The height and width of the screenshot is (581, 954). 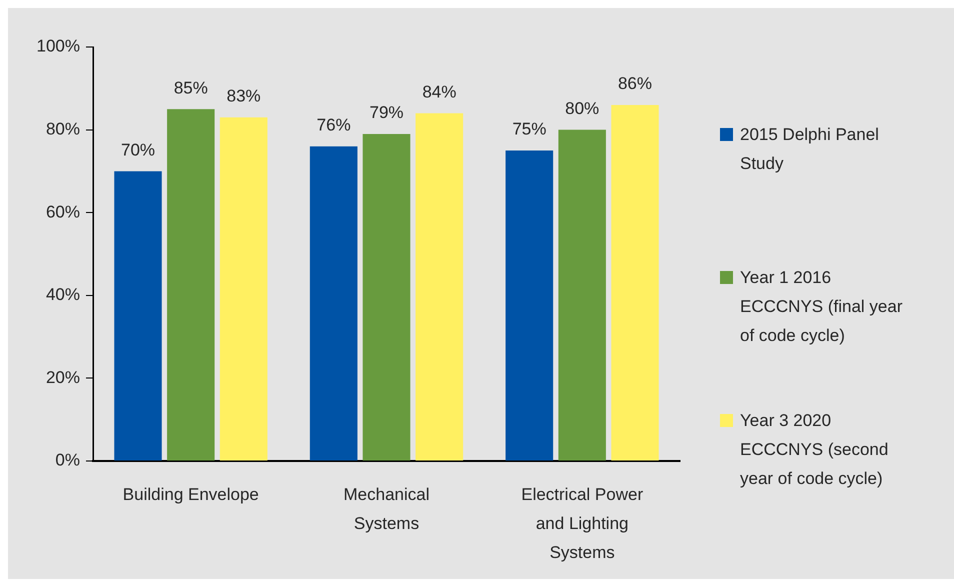 What do you see at coordinates (635, 84) in the screenshot?
I see `data-label: 86%` at bounding box center [635, 84].